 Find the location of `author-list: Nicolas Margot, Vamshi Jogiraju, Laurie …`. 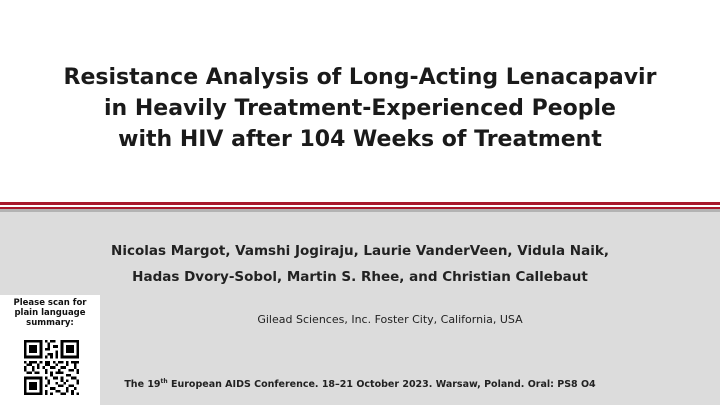

author-list: Nicolas Margot, Vamshi Jogiraju, Laurie … is located at coordinates (360, 264).